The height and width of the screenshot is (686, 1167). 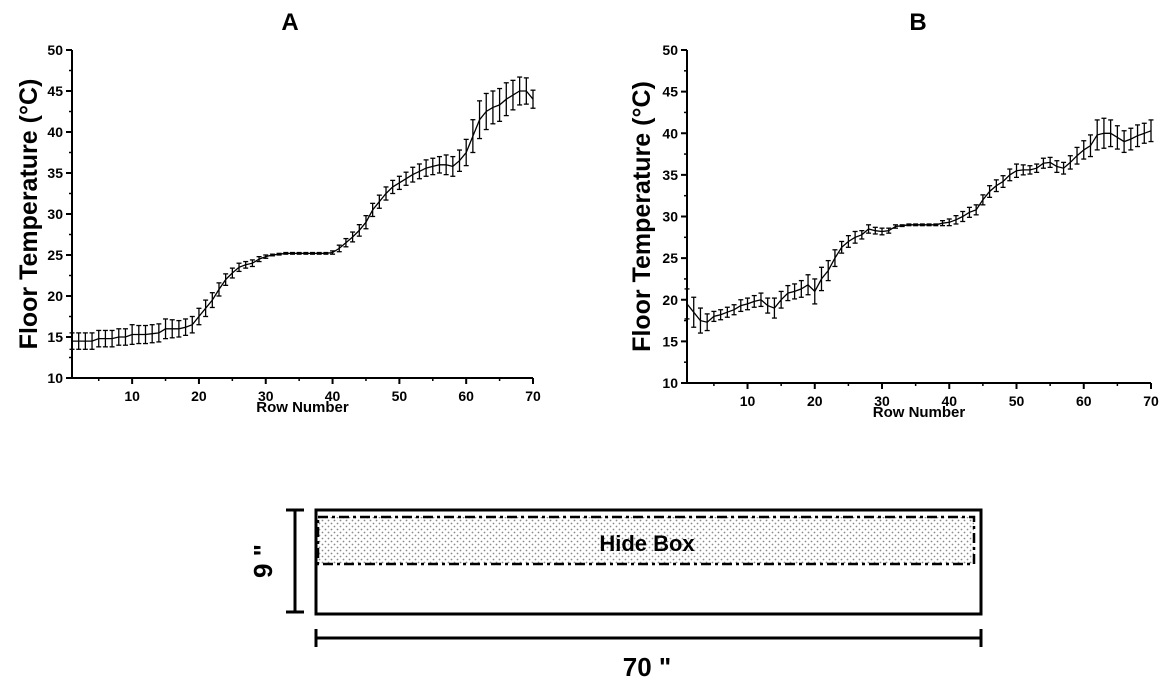 What do you see at coordinates (55, 173) in the screenshot?
I see `y-tick-label-a: 35` at bounding box center [55, 173].